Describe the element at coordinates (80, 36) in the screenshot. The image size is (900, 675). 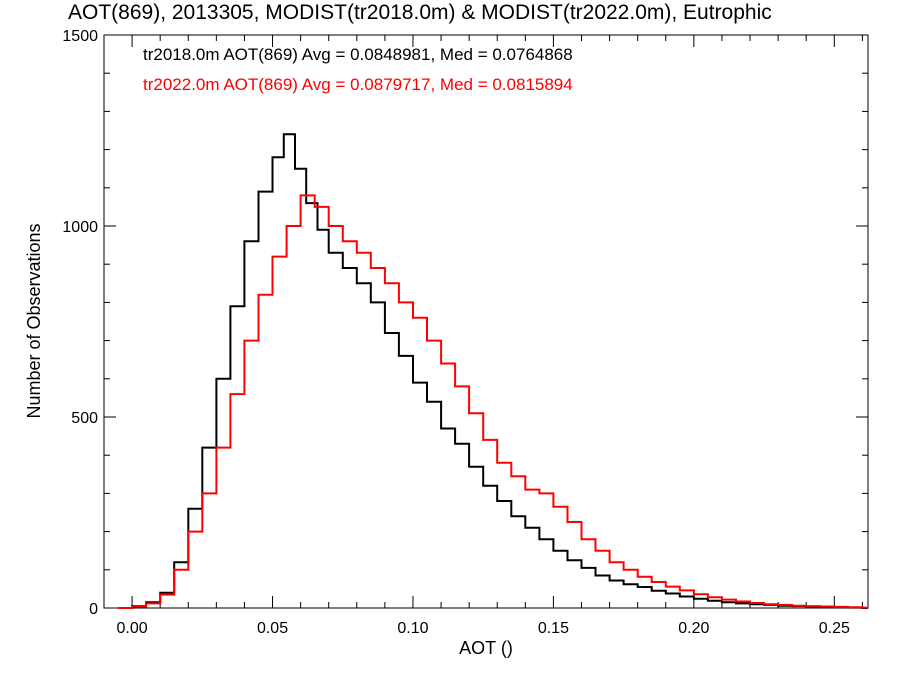
I see `y-tick-label: 1500` at that location.